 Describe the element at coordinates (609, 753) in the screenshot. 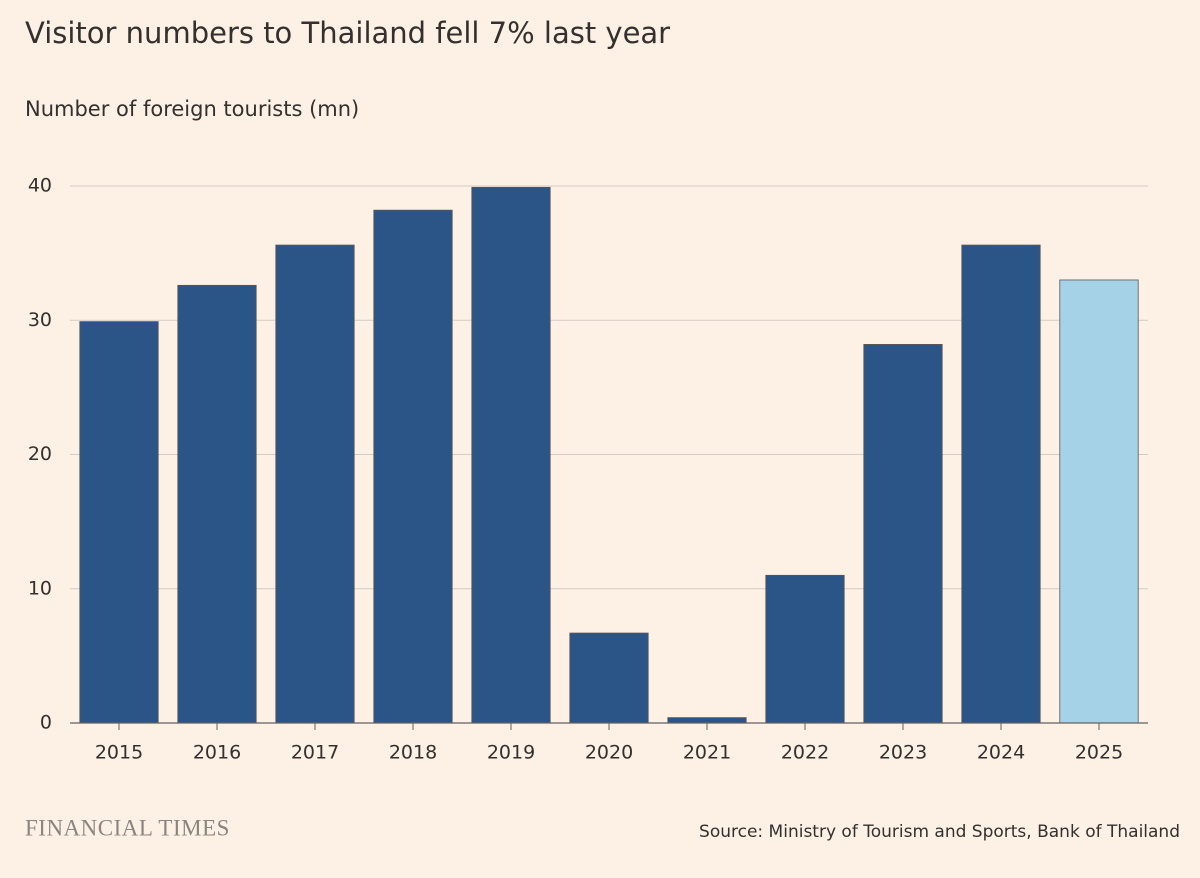

I see `x-tick-label: 2020` at that location.